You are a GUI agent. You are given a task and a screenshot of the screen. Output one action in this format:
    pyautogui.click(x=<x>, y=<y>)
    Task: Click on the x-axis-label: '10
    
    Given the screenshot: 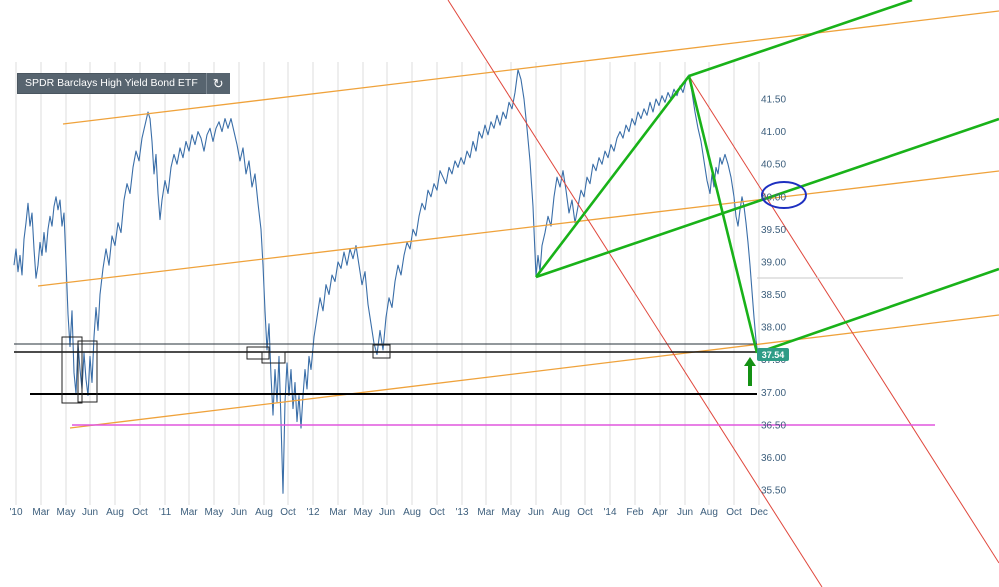 What is the action you would take?
    pyautogui.click(x=15, y=512)
    